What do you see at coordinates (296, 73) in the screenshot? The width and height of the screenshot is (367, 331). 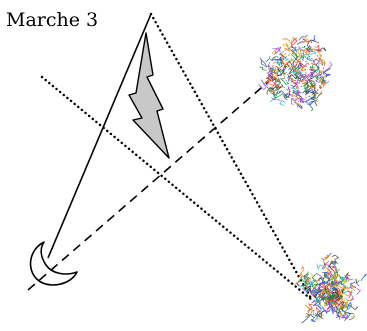 I see `round-scribble-figure` at bounding box center [296, 73].